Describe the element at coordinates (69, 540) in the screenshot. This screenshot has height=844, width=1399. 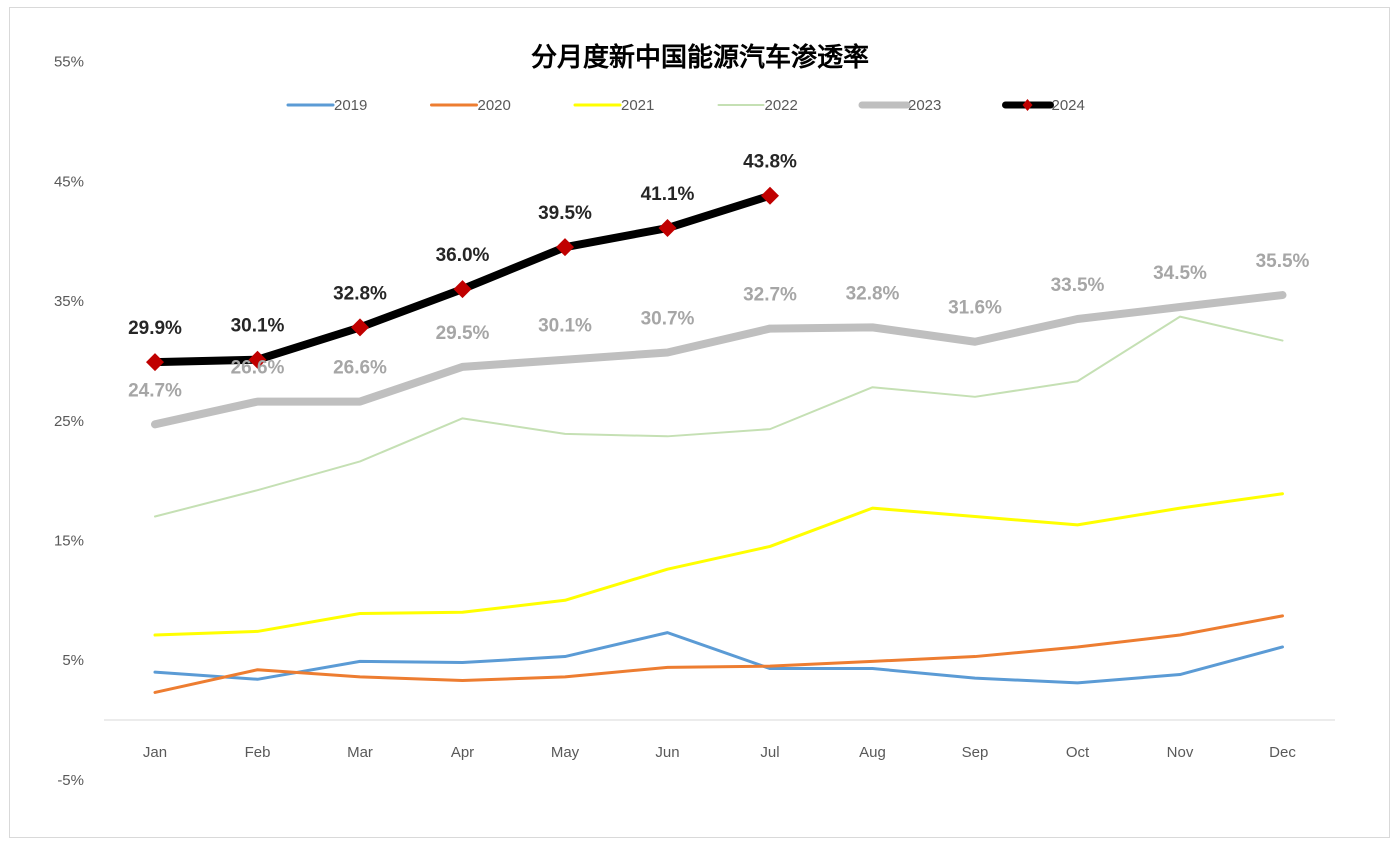
I see `y-tick-label: 15%` at that location.